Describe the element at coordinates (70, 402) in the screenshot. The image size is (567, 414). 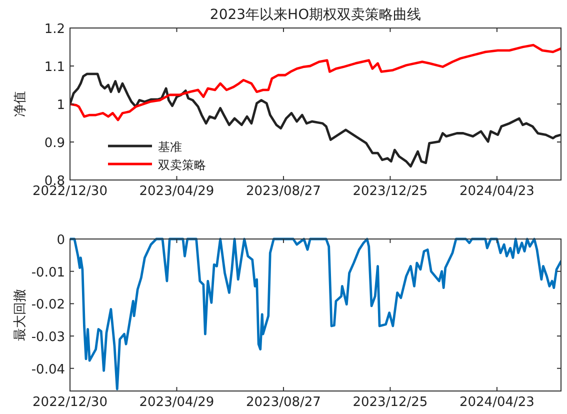
I see `x-tick-label: 2022/12/30` at that location.